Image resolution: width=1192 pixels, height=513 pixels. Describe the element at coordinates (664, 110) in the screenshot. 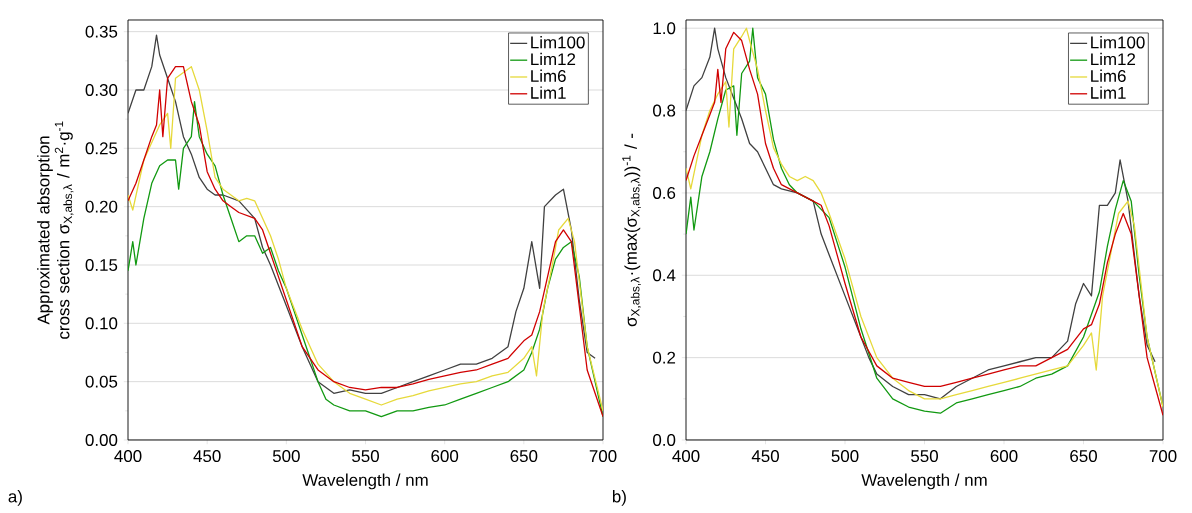

I see `y-tick-label: 0.8` at that location.